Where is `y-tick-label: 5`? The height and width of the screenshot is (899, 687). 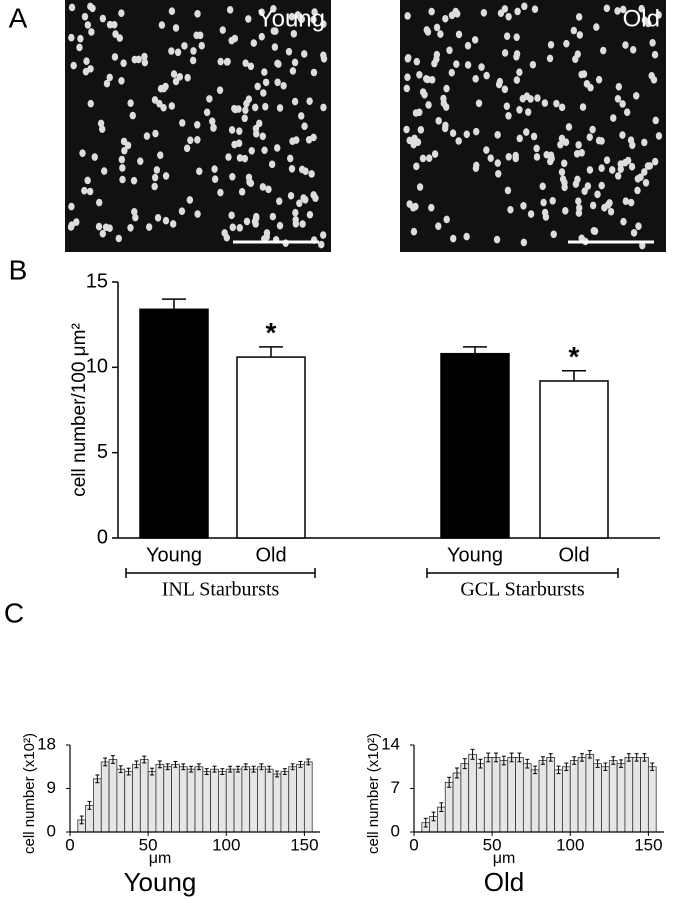
y-tick-label: 5 is located at coordinates (102, 452).